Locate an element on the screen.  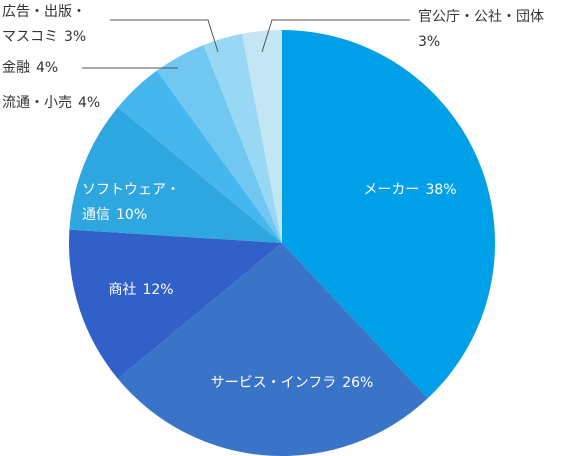
value-label: 38% is located at coordinates (440, 190).